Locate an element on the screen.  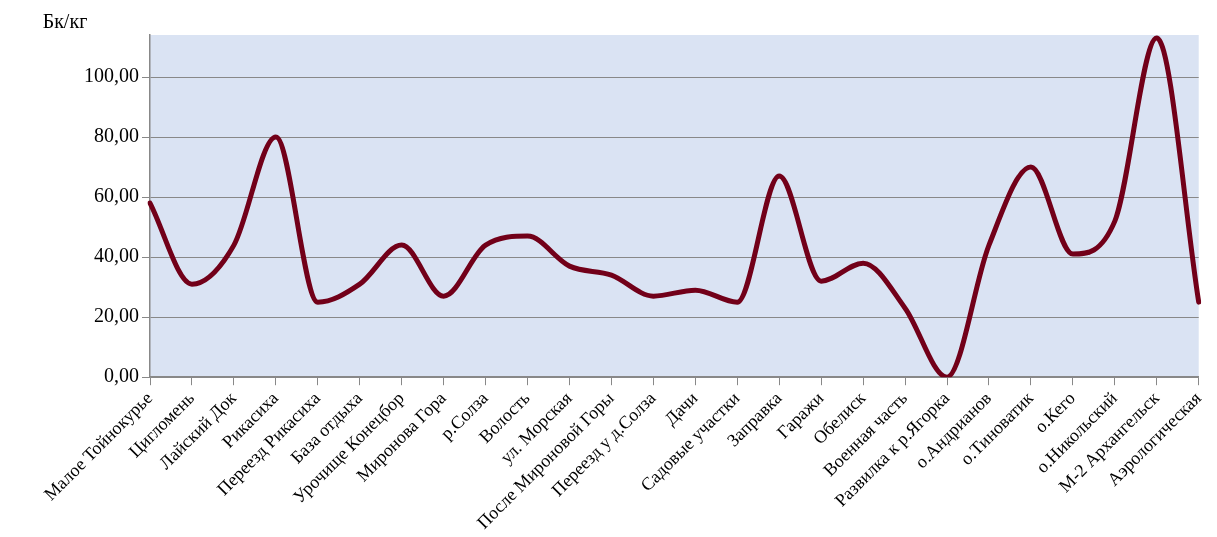
y-tick-label: 100,00 is located at coordinates (111, 75).